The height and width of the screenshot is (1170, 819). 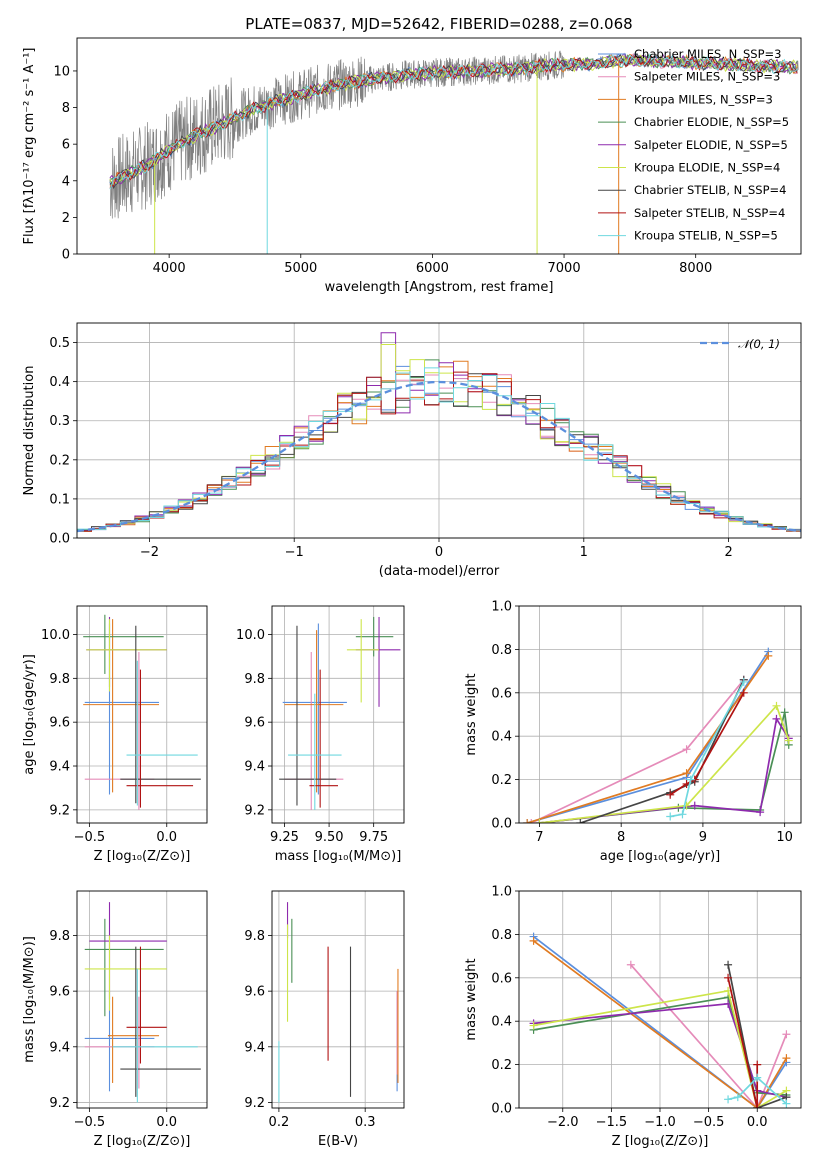 I want to click on mass_vs_ebv-panel: 0.2 0.3 9.2 9.4 9.6 9.8 E(B-V), so click(x=324, y=1019).